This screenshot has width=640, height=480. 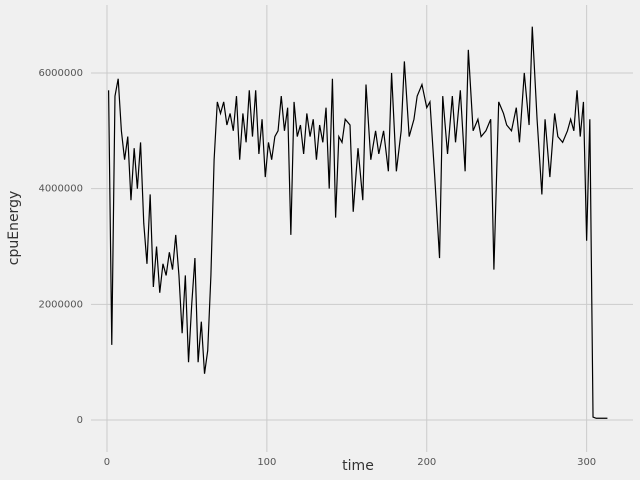 I want to click on x-axis-label: time, so click(x=358, y=466).